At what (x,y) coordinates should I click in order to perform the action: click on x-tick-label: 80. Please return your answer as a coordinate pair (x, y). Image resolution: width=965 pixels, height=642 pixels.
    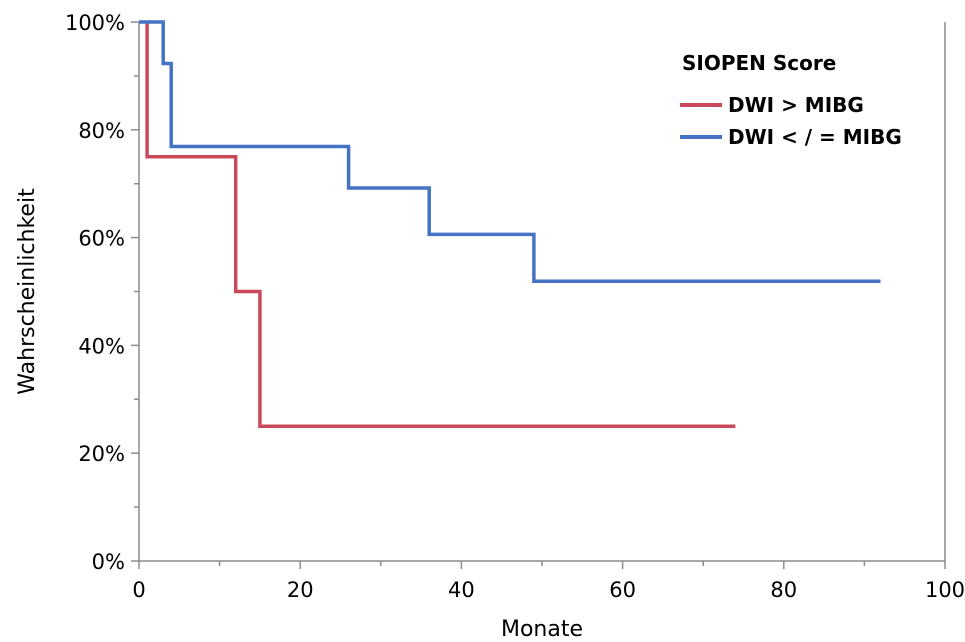
    Looking at the image, I should click on (783, 590).